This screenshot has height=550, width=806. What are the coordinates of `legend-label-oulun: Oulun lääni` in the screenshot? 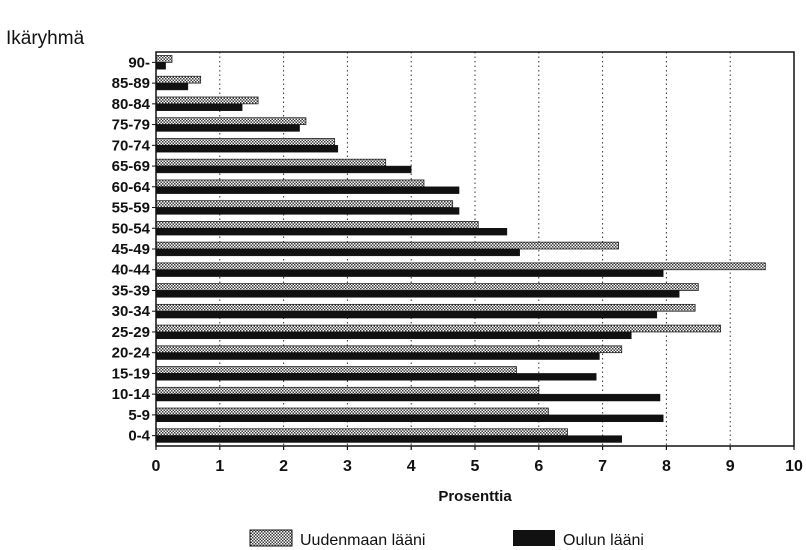 It's located at (603, 540).